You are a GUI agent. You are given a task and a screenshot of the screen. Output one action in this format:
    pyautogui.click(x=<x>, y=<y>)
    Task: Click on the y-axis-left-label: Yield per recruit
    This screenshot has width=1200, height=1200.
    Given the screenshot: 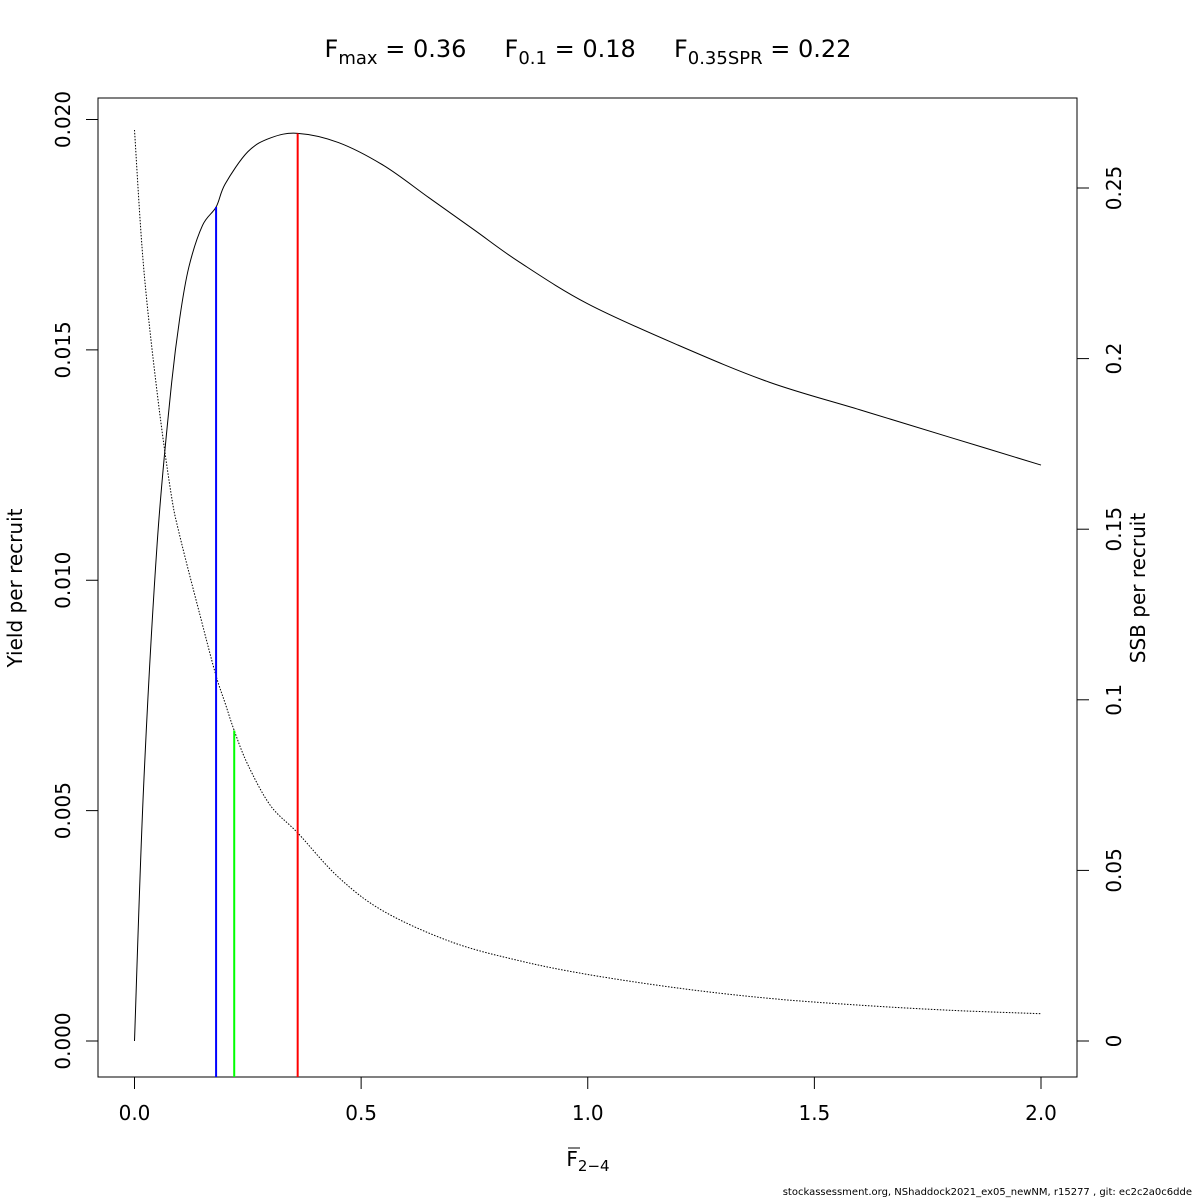 What is the action you would take?
    pyautogui.click(x=15, y=588)
    